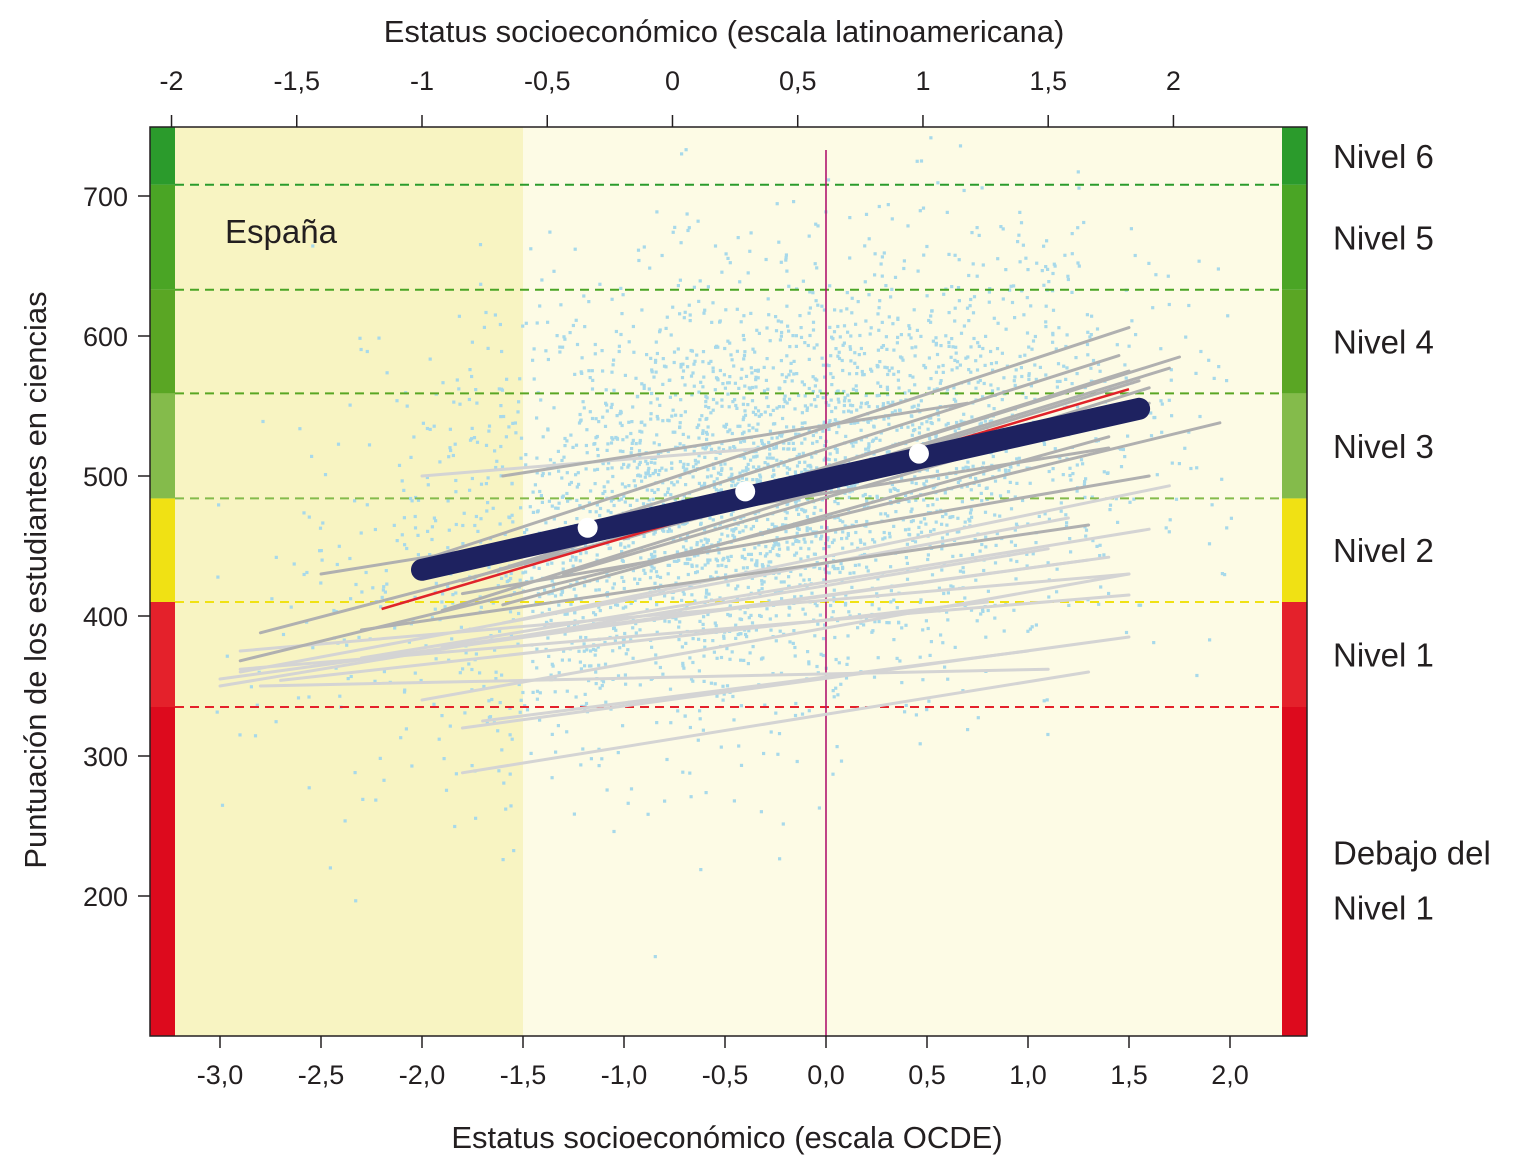  Describe the element at coordinates (422, 81) in the screenshot. I see `x2-tick-label: -1` at that location.